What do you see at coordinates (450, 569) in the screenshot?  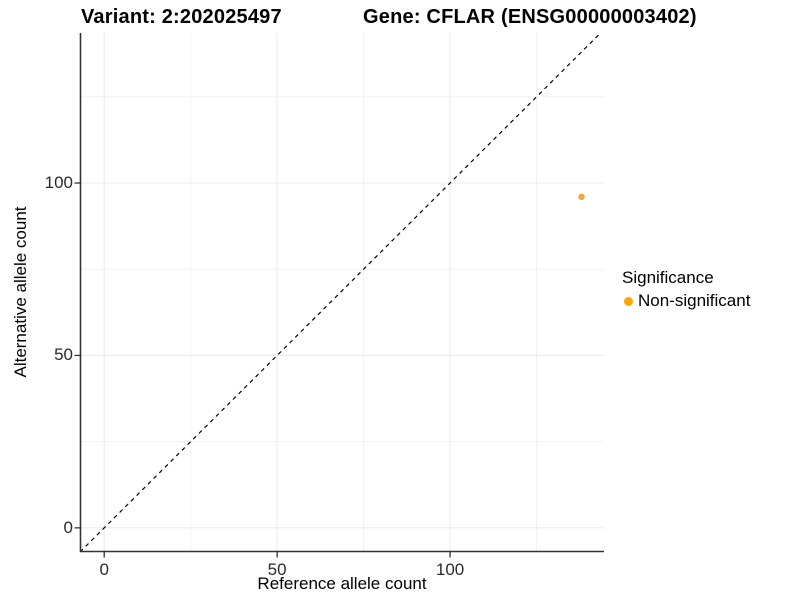 I see `x-tick-label: 100` at bounding box center [450, 569].